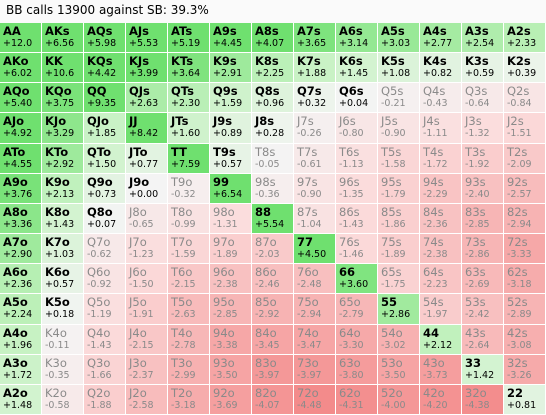 The width and height of the screenshot is (546, 415). Describe the element at coordinates (105, 309) in the screenshot. I see `hand-cell: Q5o -1.19` at that location.